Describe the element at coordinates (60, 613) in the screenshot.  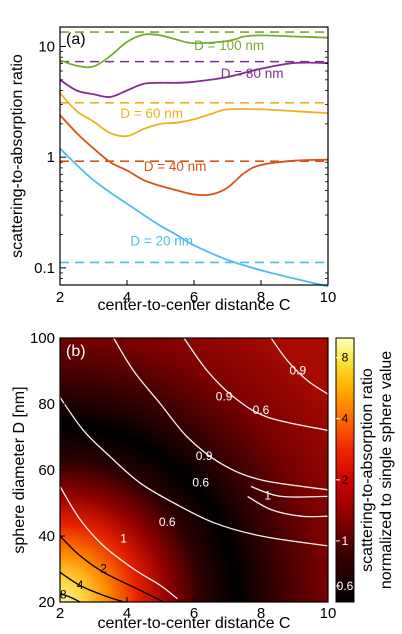
I see `b-xtick-label-0: 2` at that location.